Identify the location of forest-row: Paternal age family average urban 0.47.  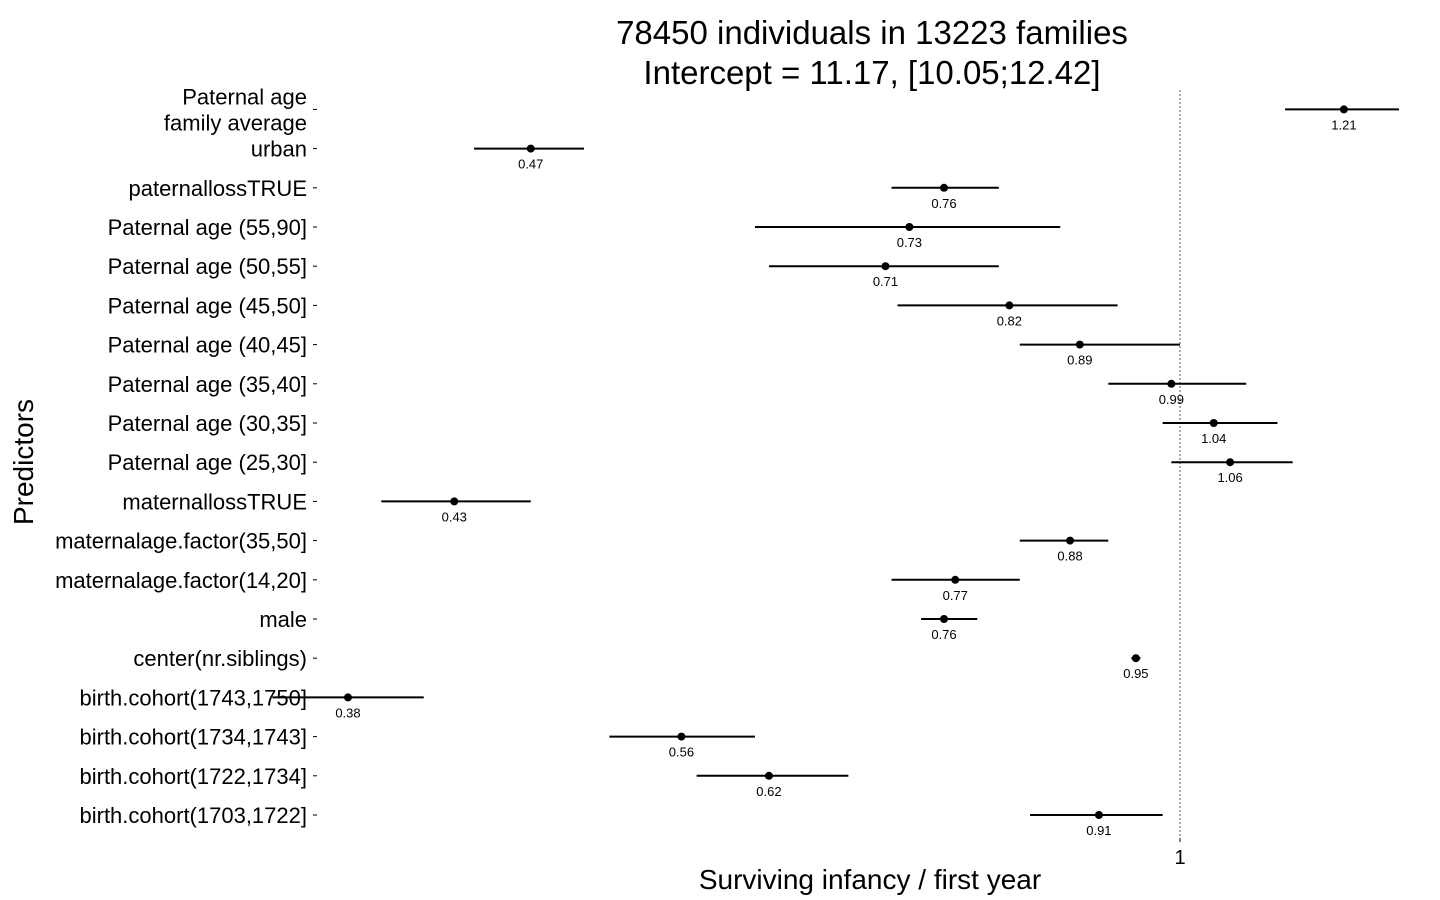
(374, 128).